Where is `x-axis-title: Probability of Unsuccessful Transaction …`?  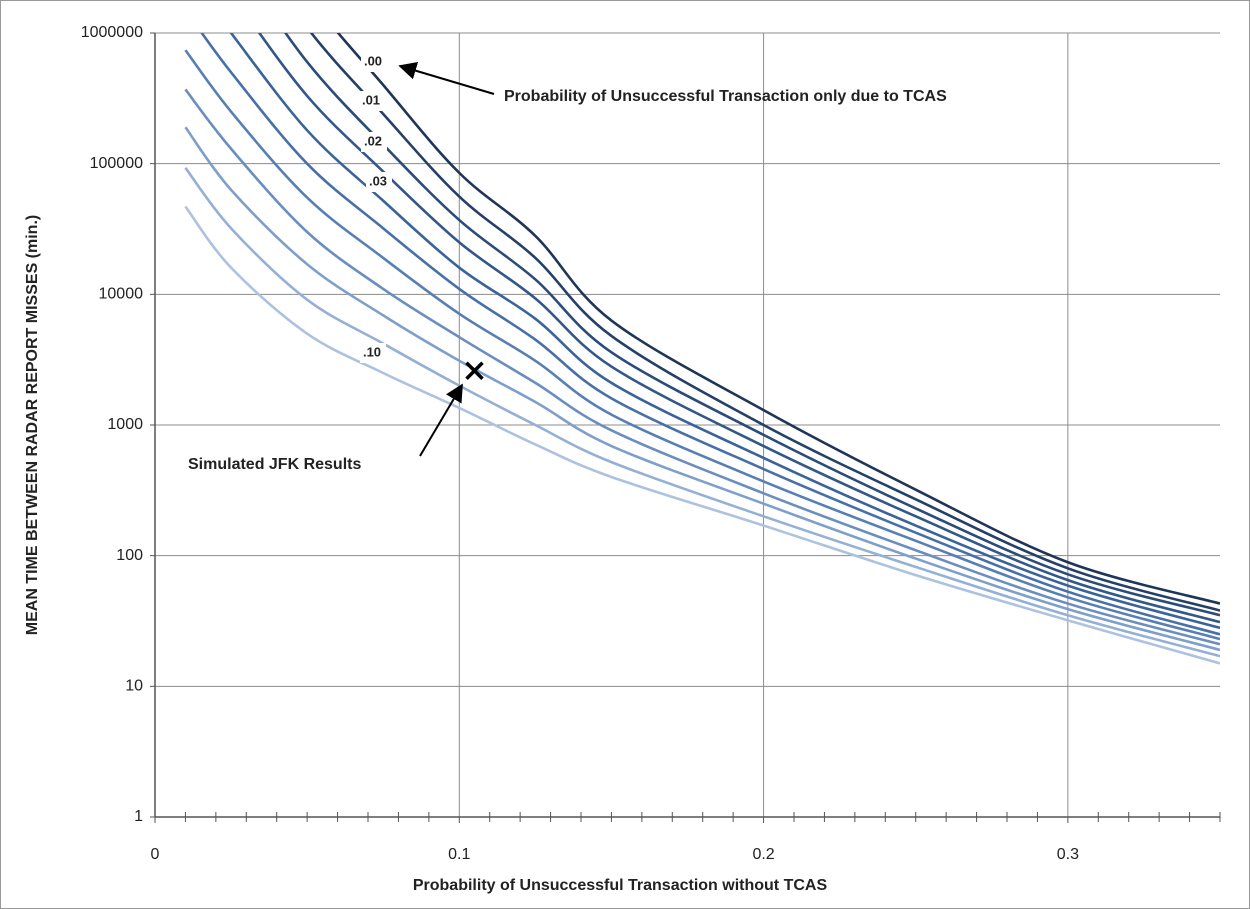
x-axis-title: Probability of Unsuccessful Transaction … is located at coordinates (620, 885).